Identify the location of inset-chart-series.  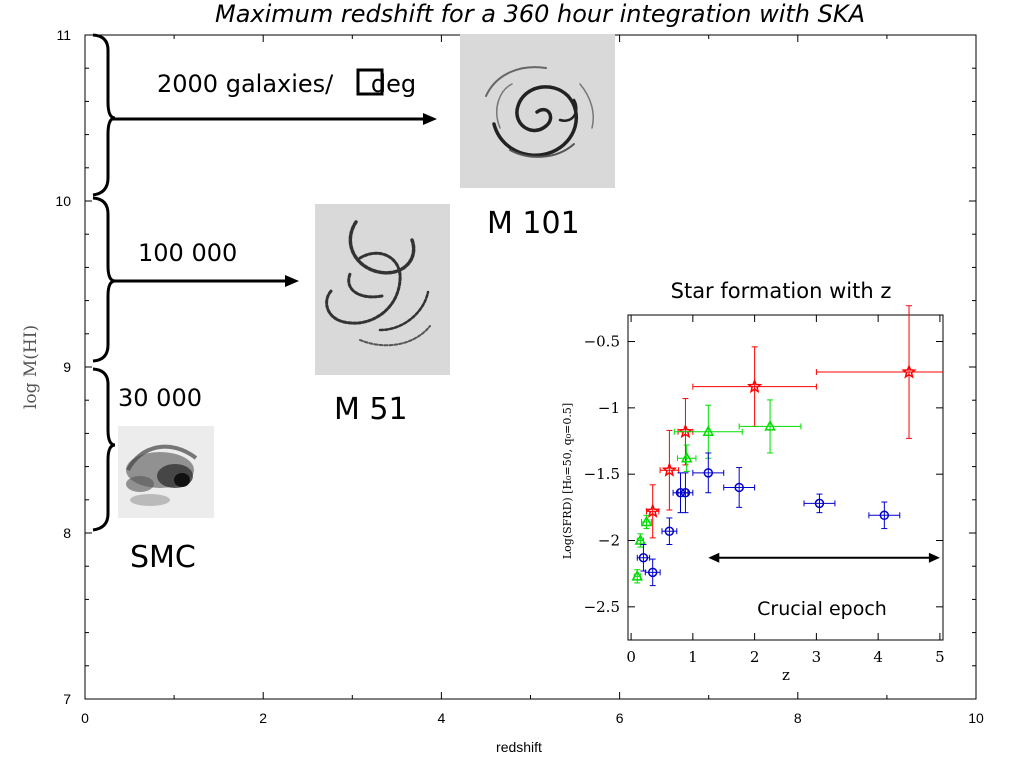
(787, 446).